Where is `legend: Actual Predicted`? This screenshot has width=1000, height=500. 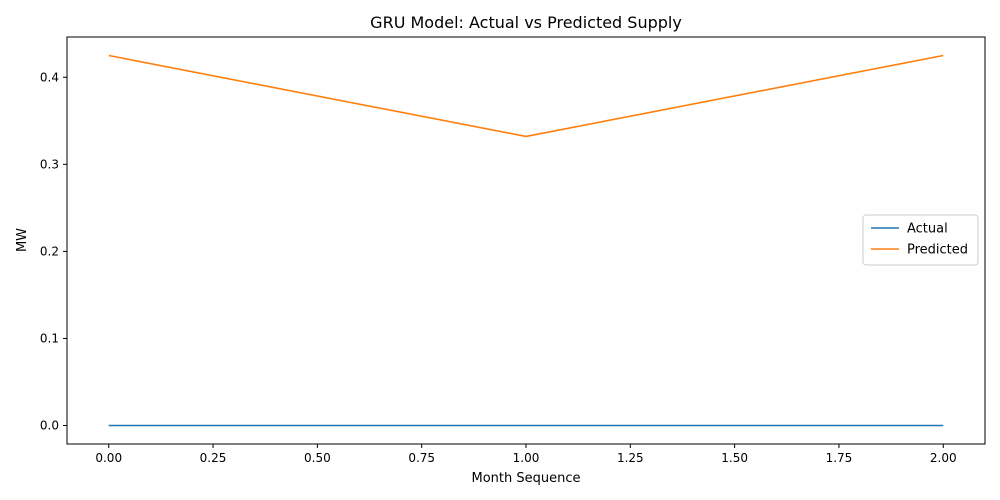
legend: Actual Predicted is located at coordinates (920, 240).